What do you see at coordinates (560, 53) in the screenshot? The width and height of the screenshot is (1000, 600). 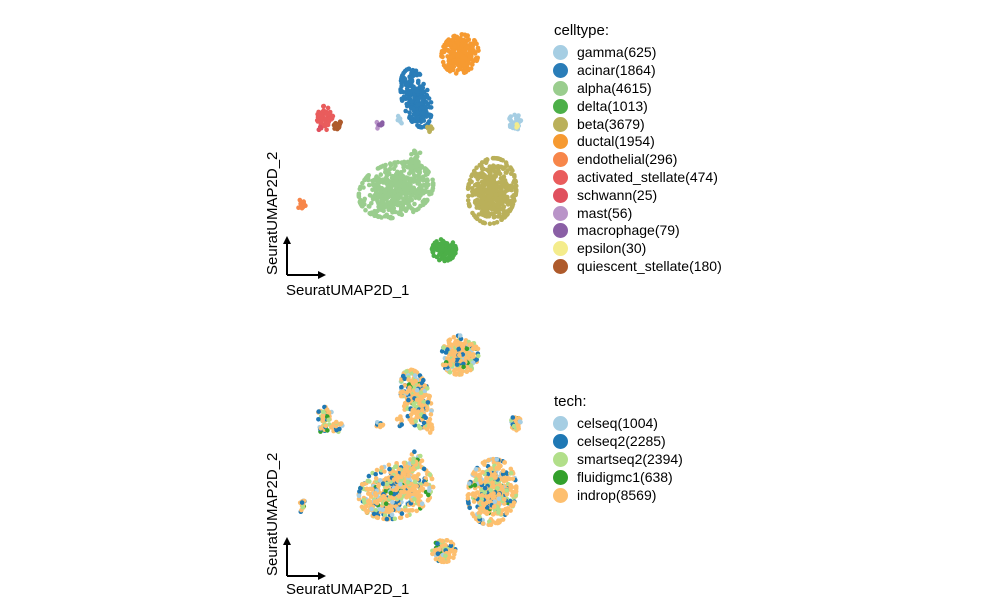 I see `legend-color-swatch` at bounding box center [560, 53].